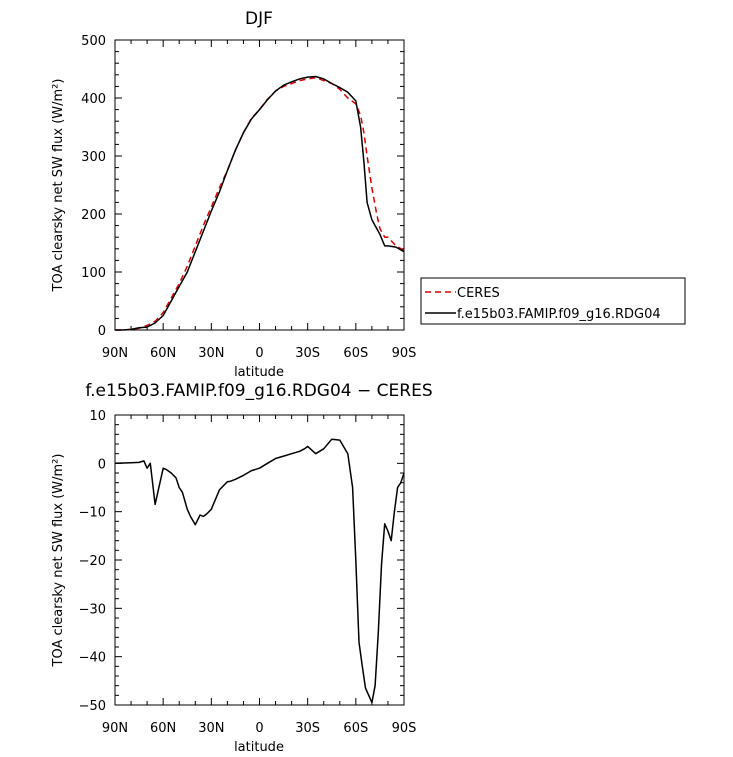 This screenshot has height=757, width=733. What do you see at coordinates (259, 747) in the screenshot?
I see `bottom-x-axis-label: latitude` at bounding box center [259, 747].